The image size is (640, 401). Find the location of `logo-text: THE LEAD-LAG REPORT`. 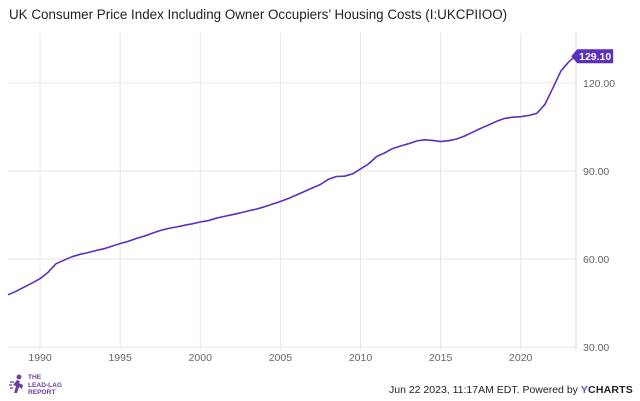

logo-text: THE LEAD-LAG REPORT is located at coordinates (45, 385).